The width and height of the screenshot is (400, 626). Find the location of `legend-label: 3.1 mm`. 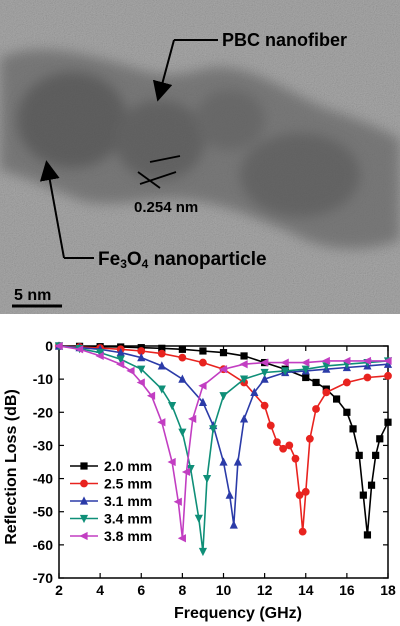

legend-label: 3.1 mm is located at coordinates (128, 501).